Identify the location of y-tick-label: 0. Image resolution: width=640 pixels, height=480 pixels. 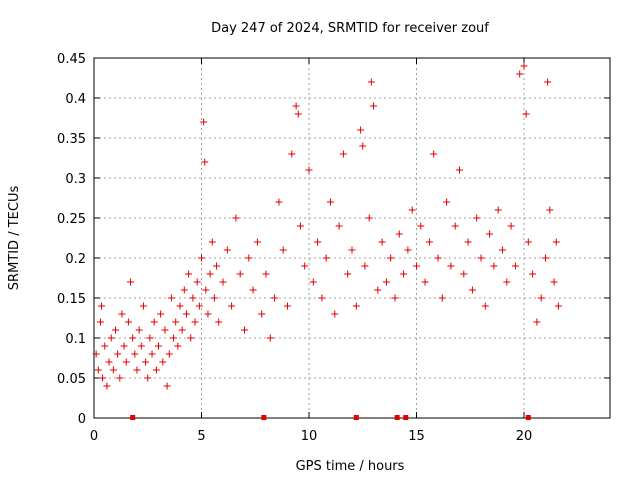
(82, 419).